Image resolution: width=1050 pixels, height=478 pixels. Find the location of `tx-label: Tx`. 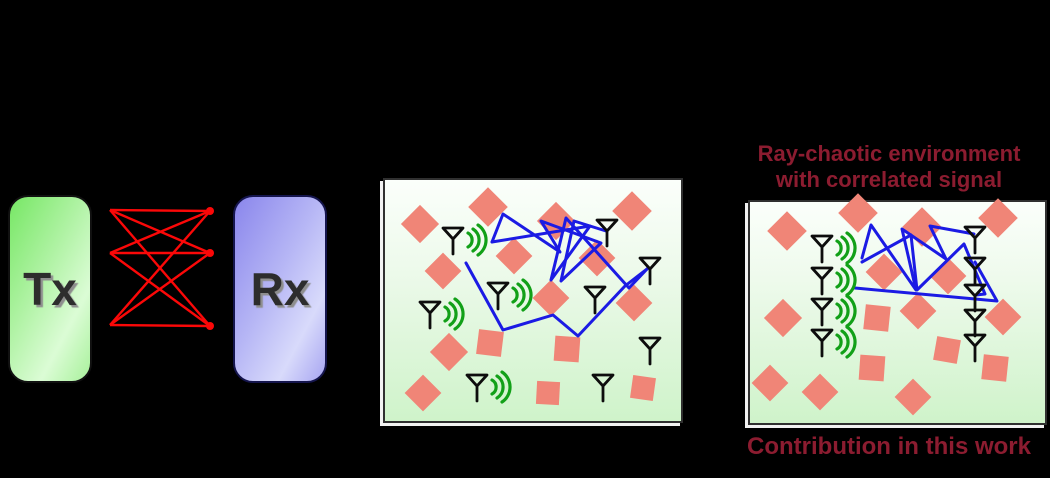

tx-label: Tx is located at coordinates (50, 289).